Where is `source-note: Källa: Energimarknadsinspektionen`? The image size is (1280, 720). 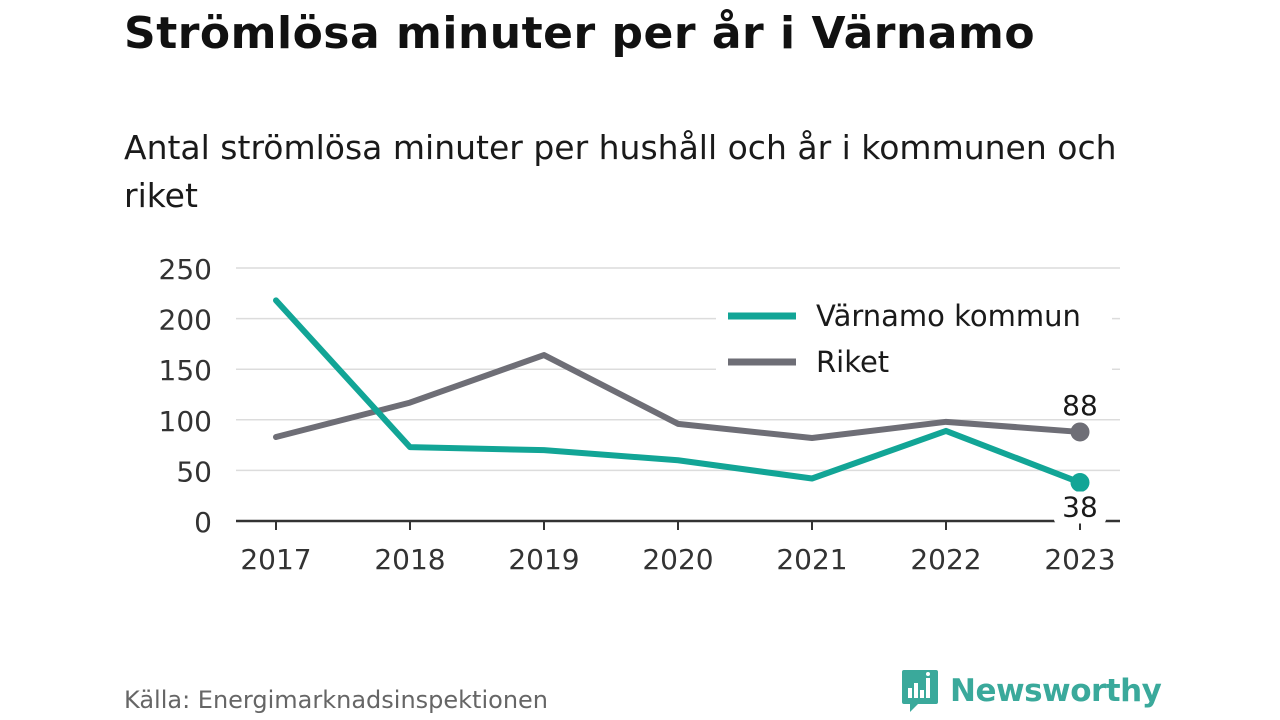 source-note: Källa: Energimarknadsinspektionen is located at coordinates (336, 700).